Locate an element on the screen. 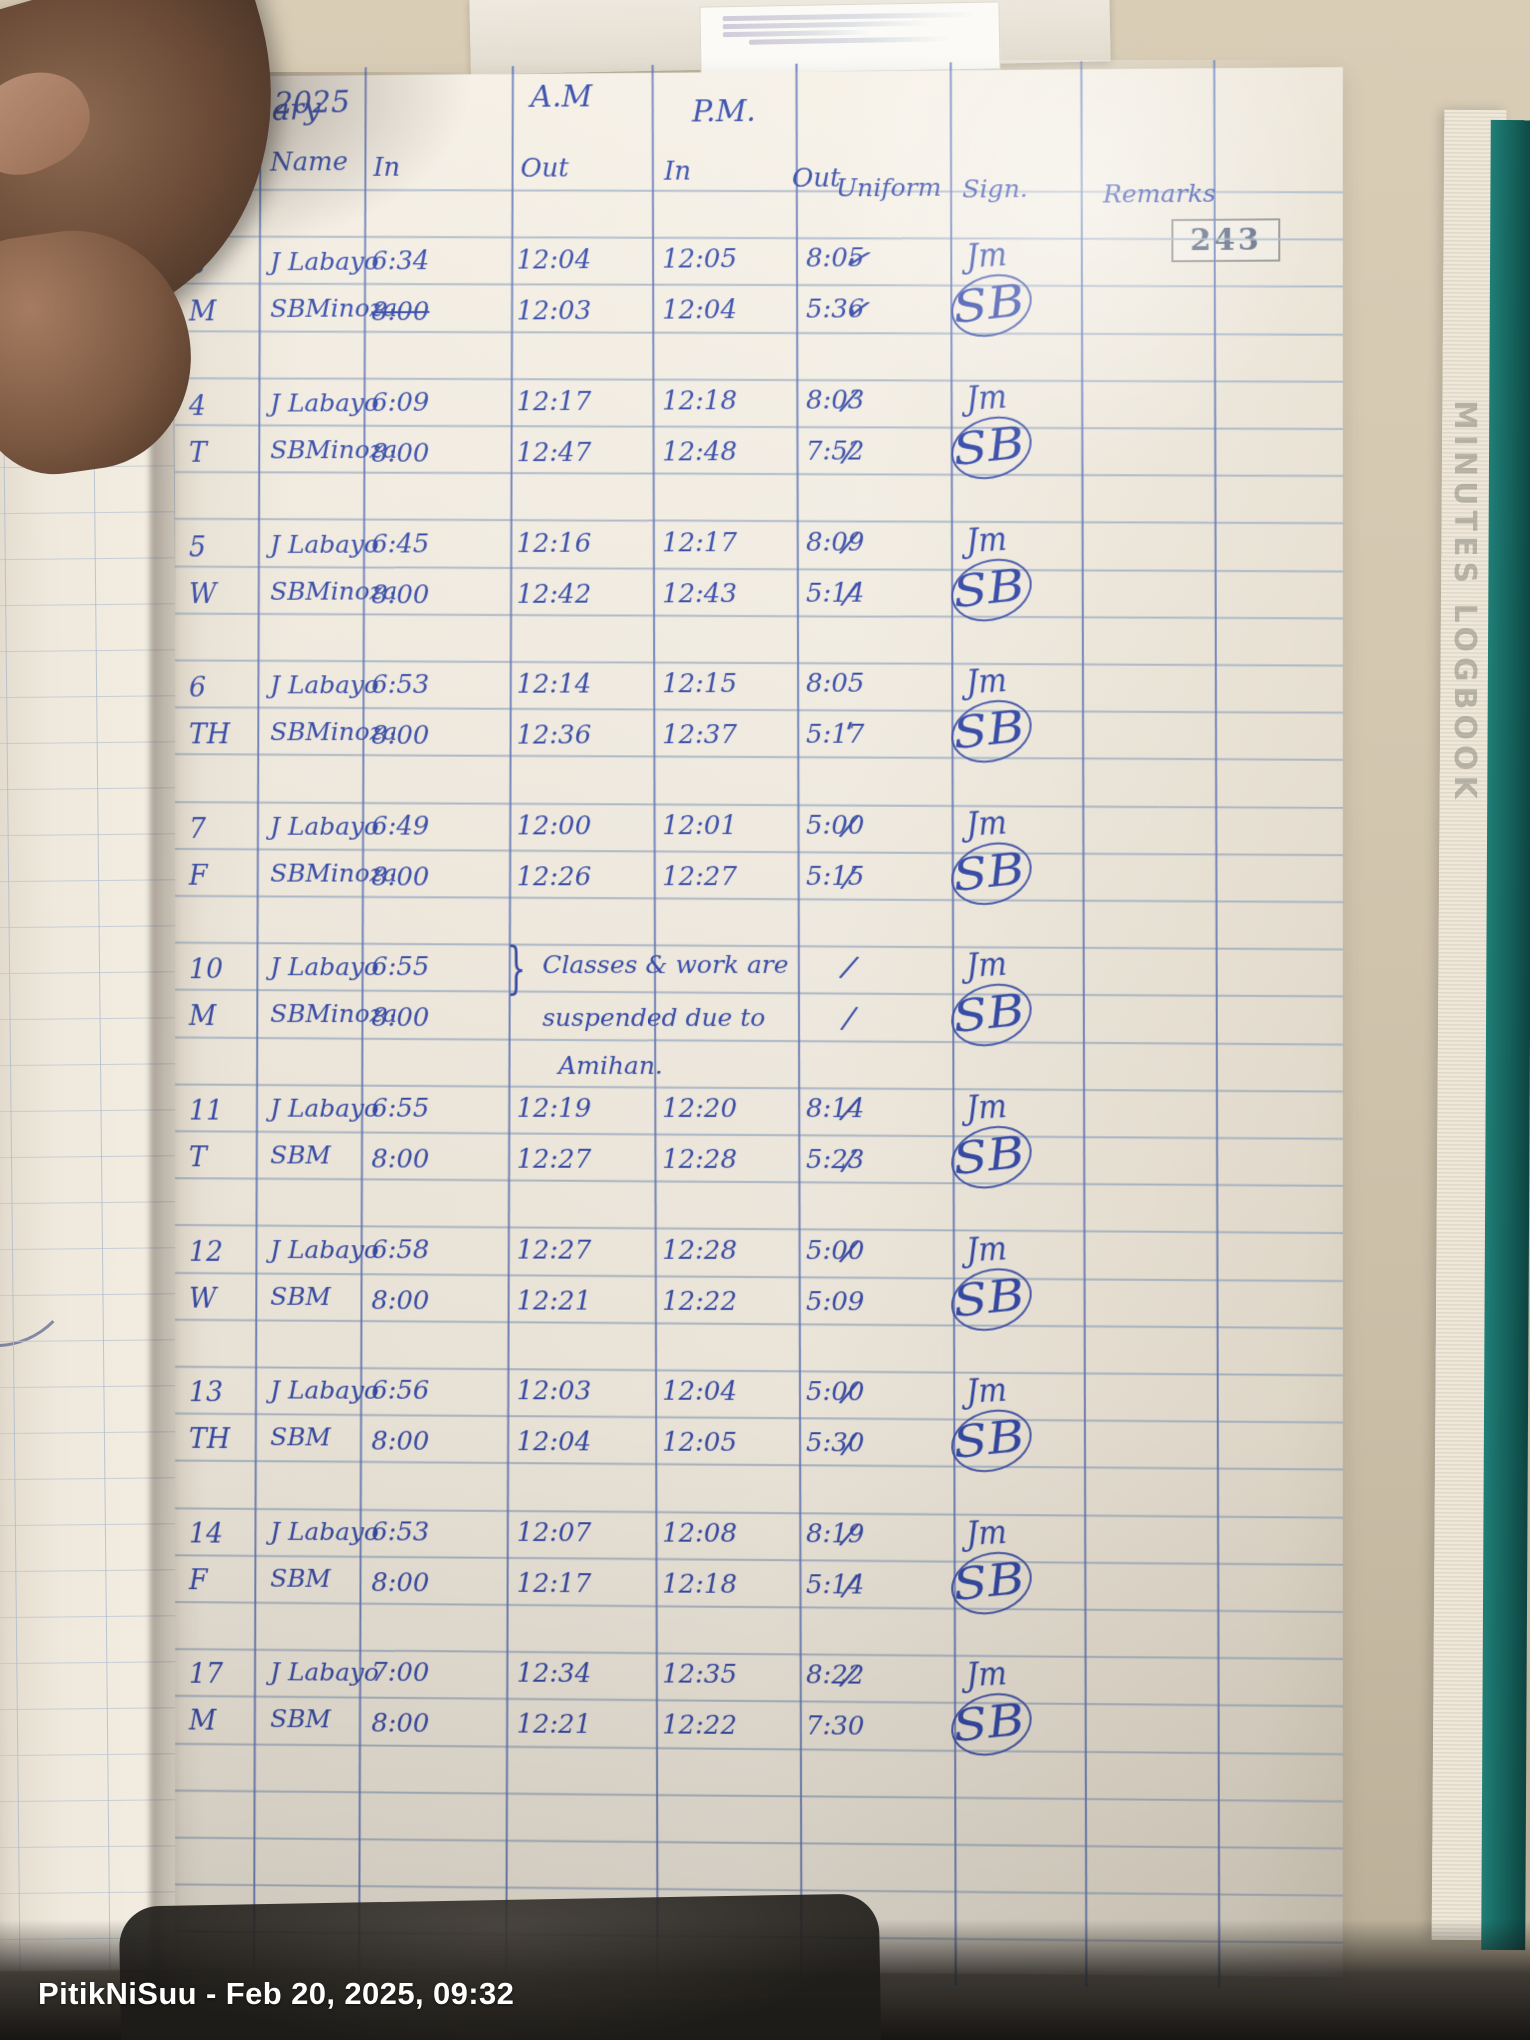 The image size is (1530, 2040). handwritten-text: 6:45 is located at coordinates (400, 544).